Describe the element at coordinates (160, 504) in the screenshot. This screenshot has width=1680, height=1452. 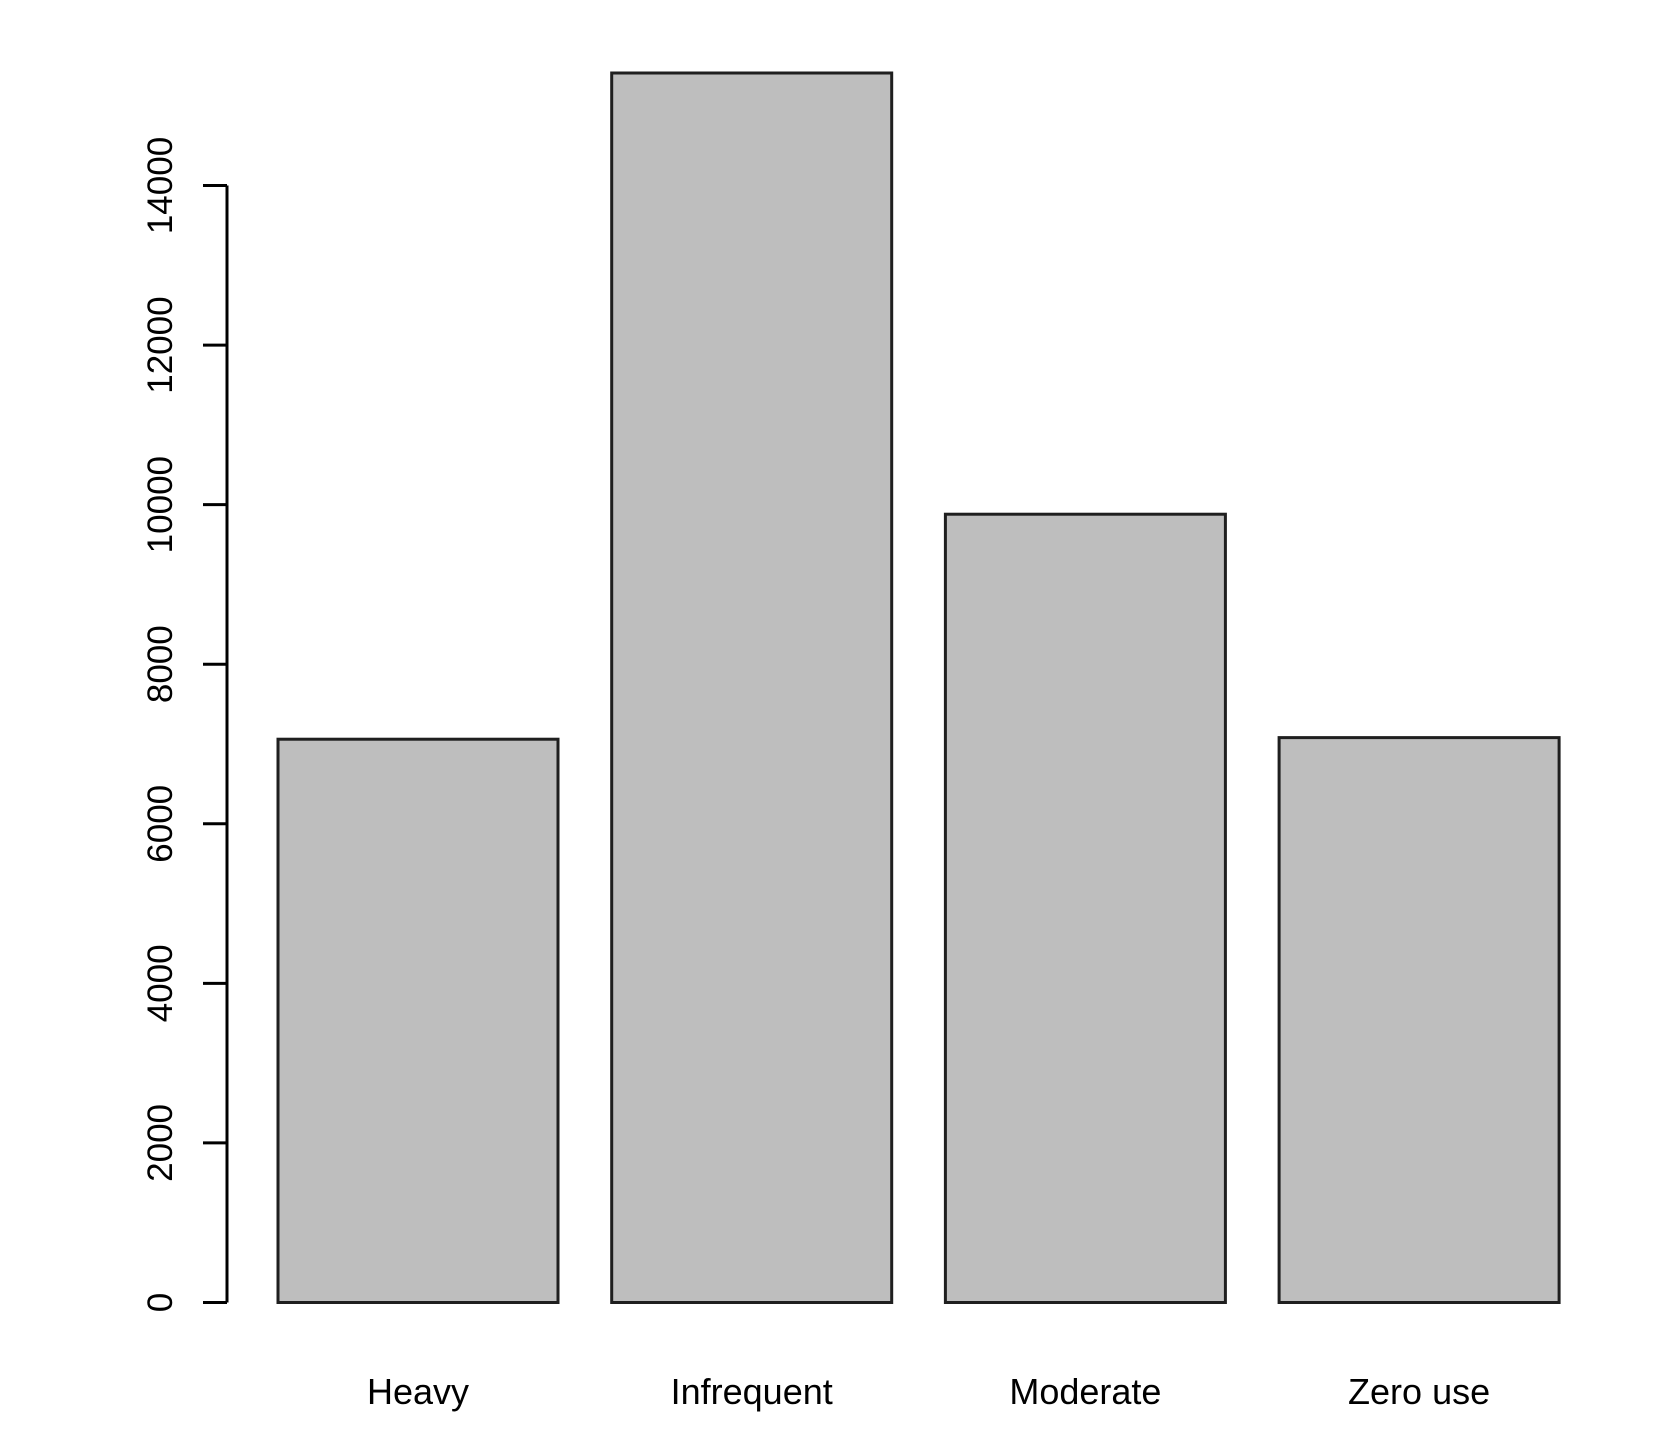
I see `y-tick-label-10000: 10000` at that location.